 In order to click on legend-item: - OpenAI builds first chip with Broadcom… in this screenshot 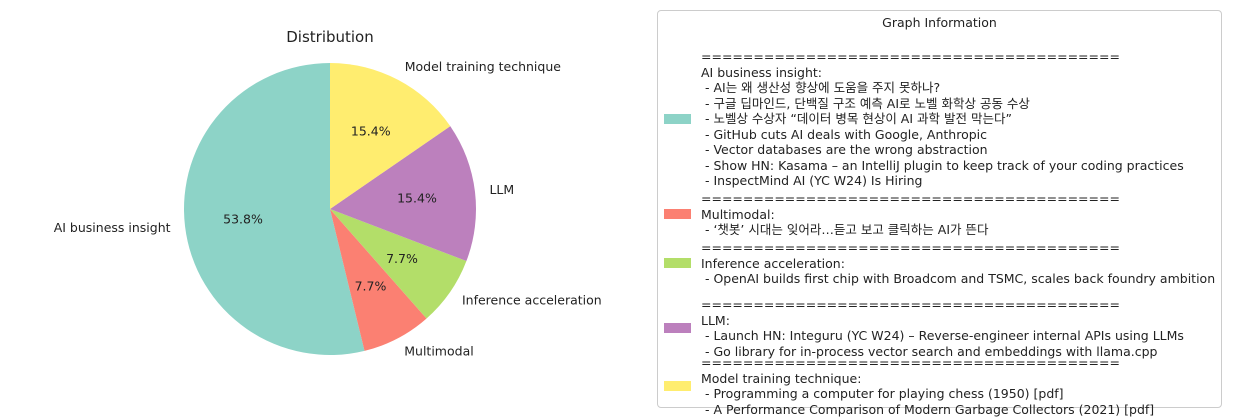, I will do `click(958, 278)`.